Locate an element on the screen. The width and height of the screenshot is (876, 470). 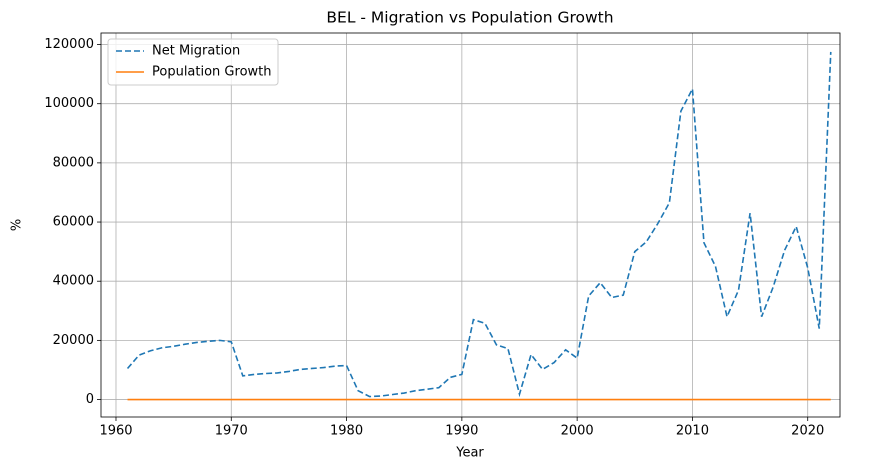
x-tick-label: 1960 is located at coordinates (115, 431).